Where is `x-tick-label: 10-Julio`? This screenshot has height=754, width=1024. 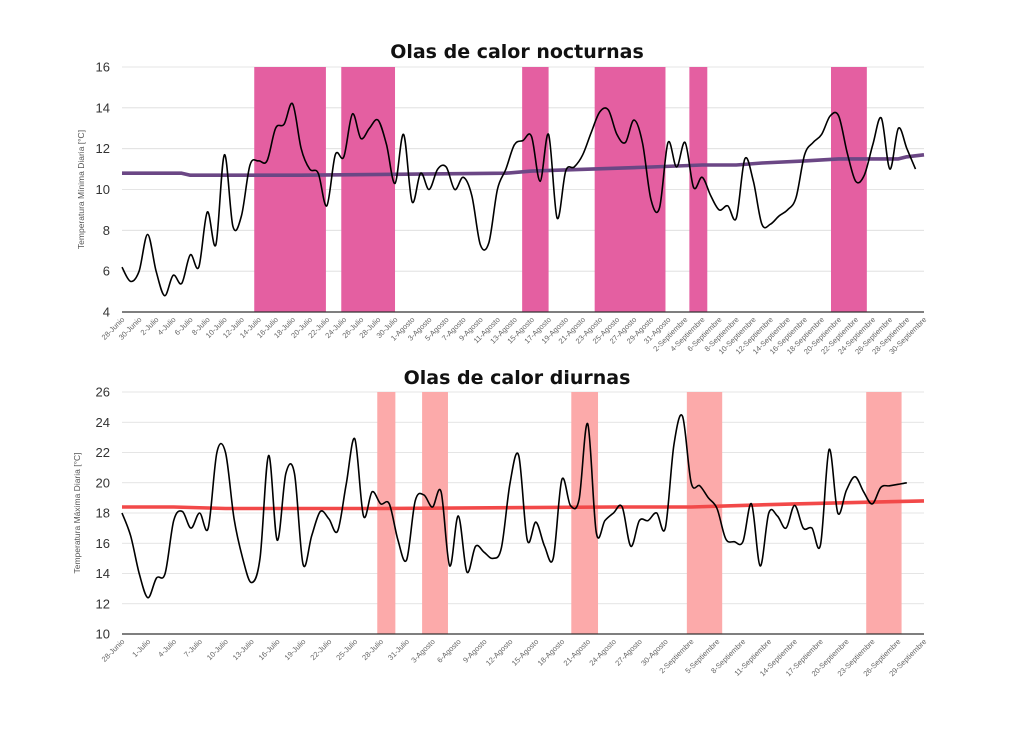
x-tick-label: 10-Julio is located at coordinates (217, 649).